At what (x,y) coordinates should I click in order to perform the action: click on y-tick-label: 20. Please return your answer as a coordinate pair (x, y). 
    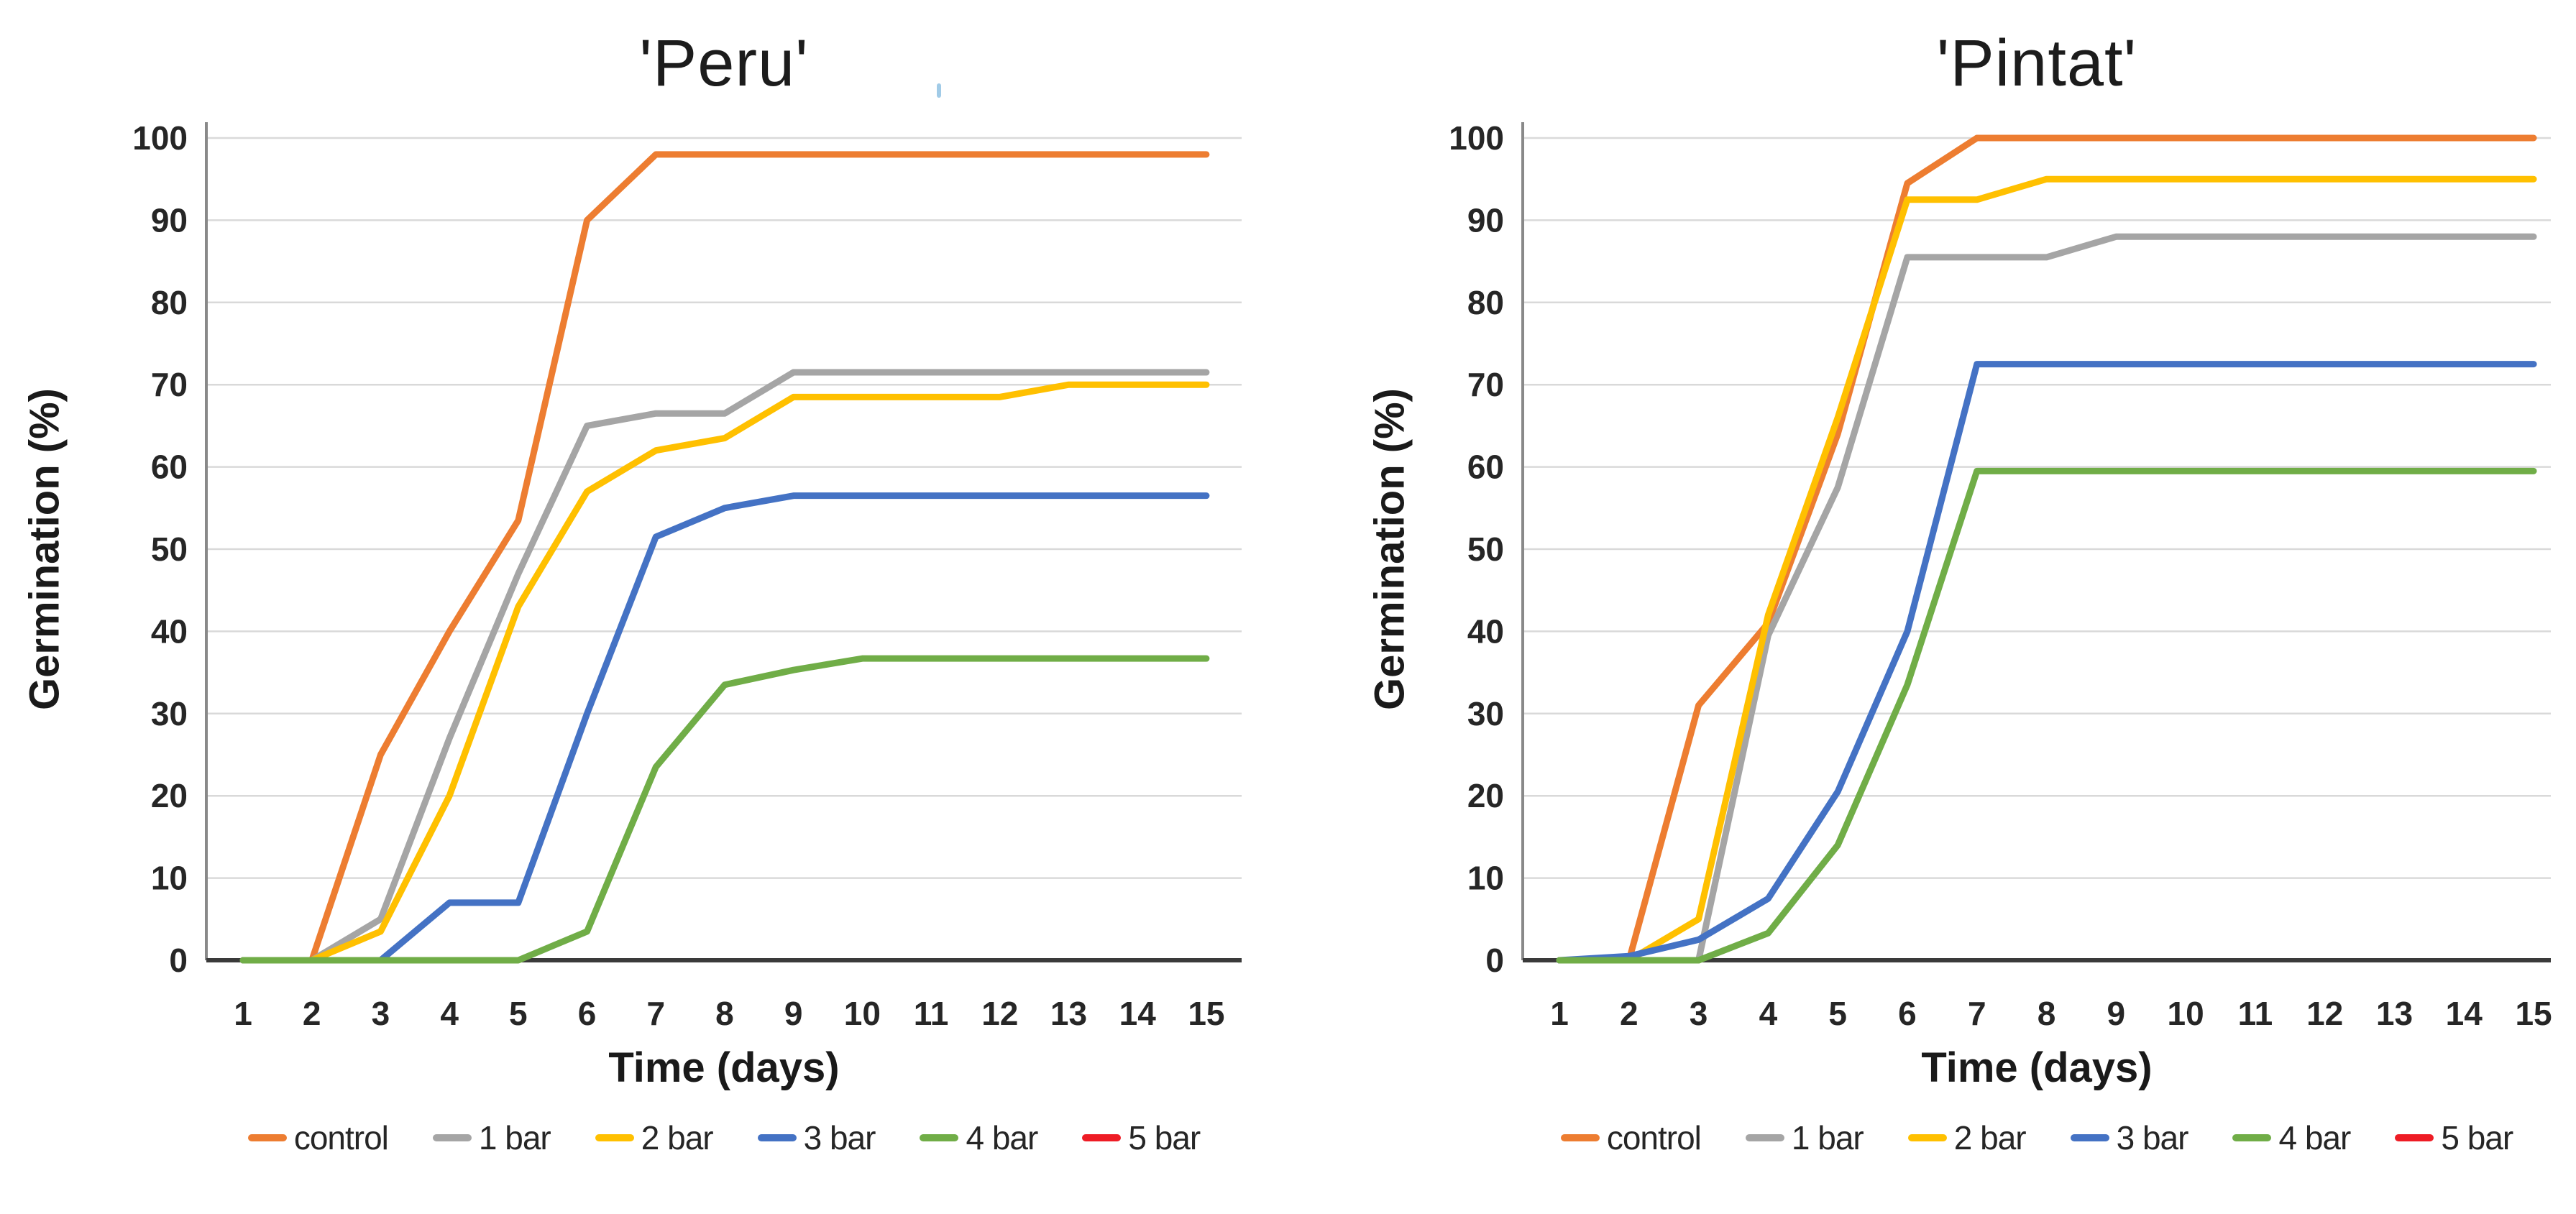
    Looking at the image, I should click on (169, 795).